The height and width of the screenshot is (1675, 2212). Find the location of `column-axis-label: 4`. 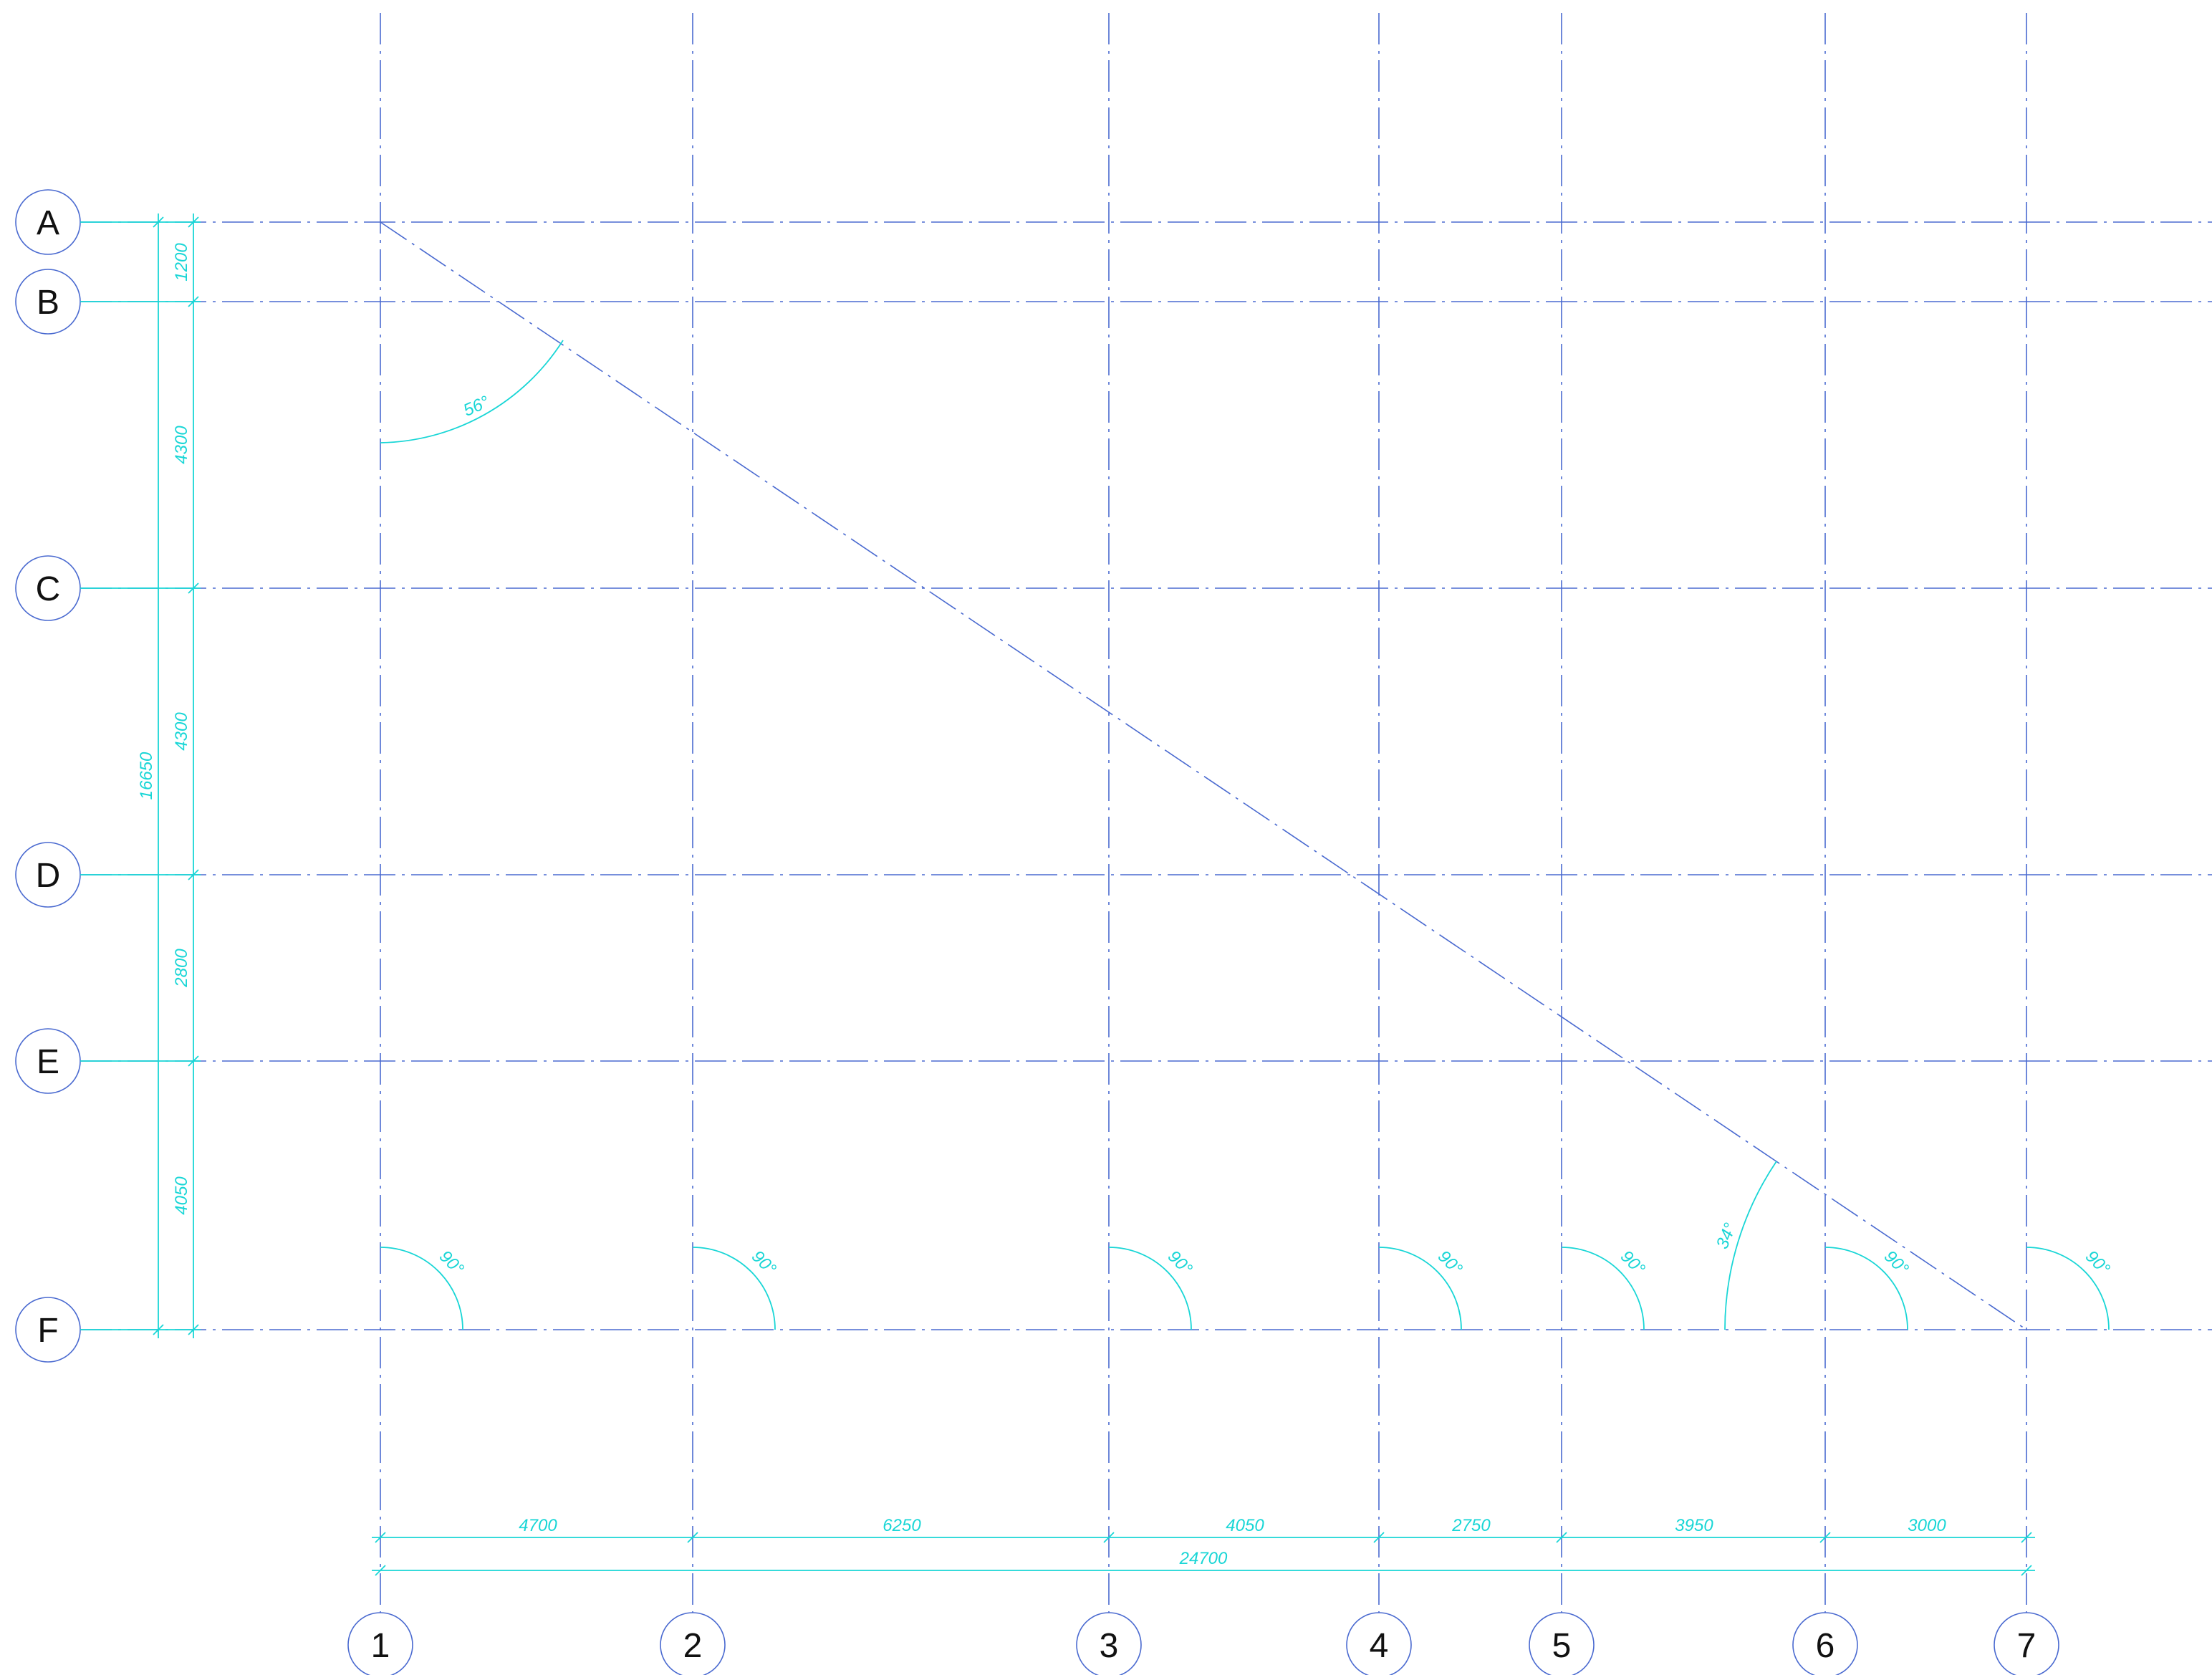

column-axis-label: 4 is located at coordinates (1379, 1646).